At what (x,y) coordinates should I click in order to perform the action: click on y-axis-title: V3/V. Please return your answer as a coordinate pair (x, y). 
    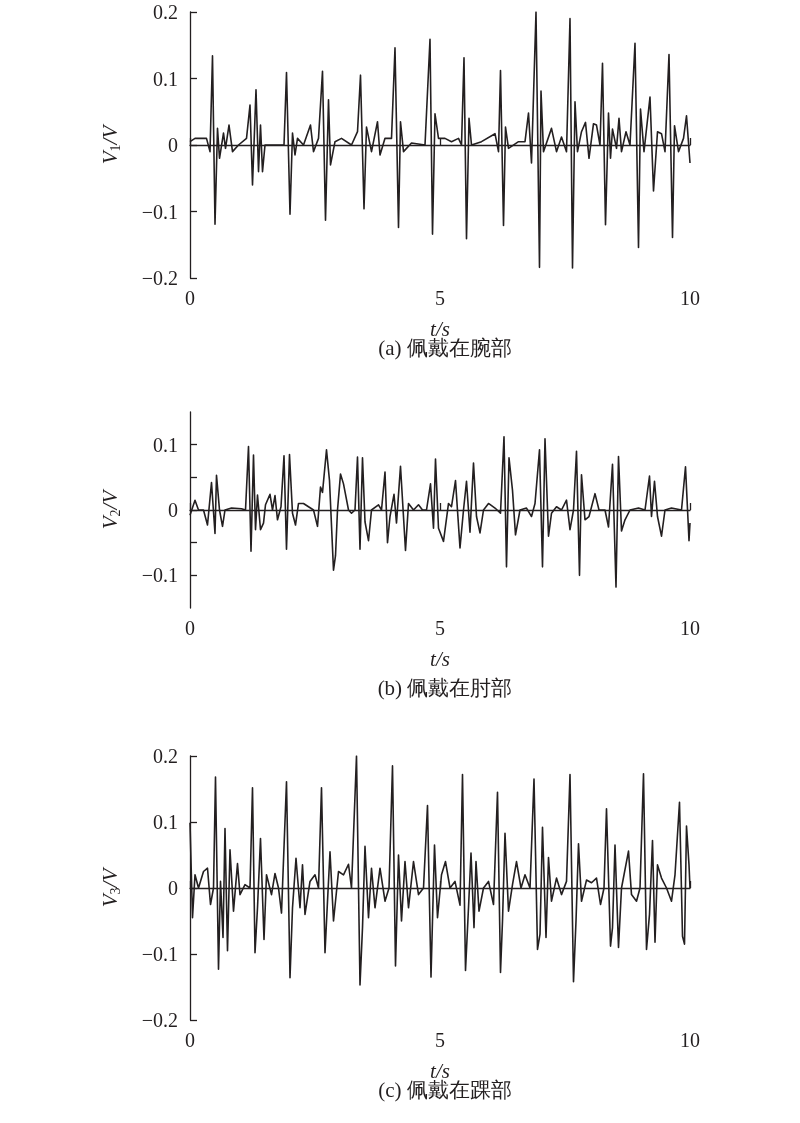
    Looking at the image, I should click on (110, 887).